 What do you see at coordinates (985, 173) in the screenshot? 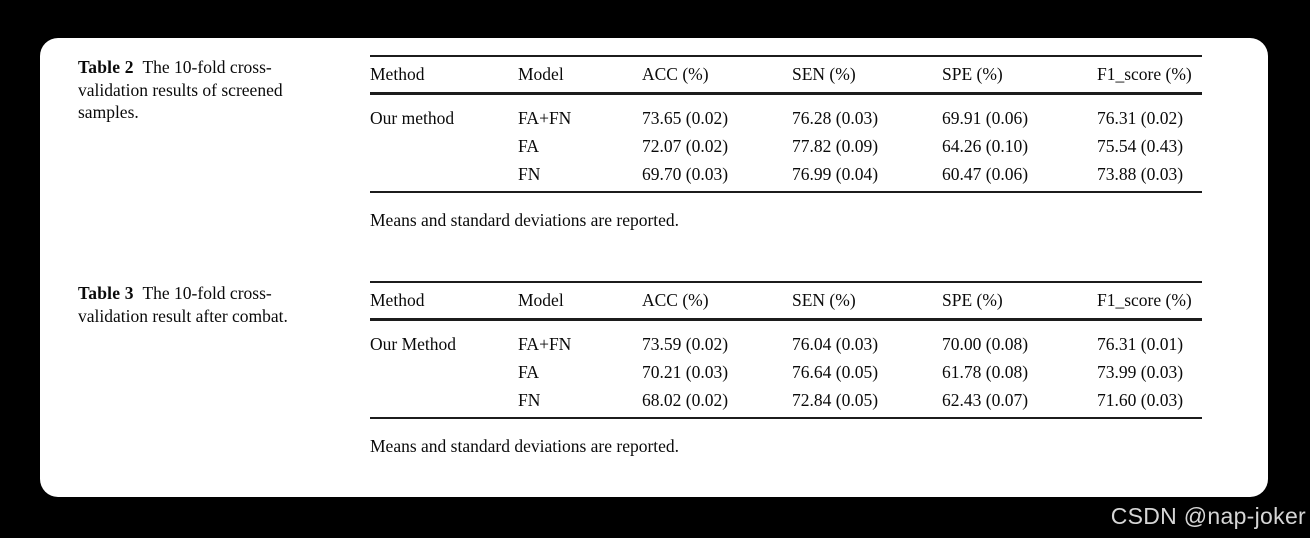
I see `table-cell: 60.47 (0.06)` at bounding box center [985, 173].